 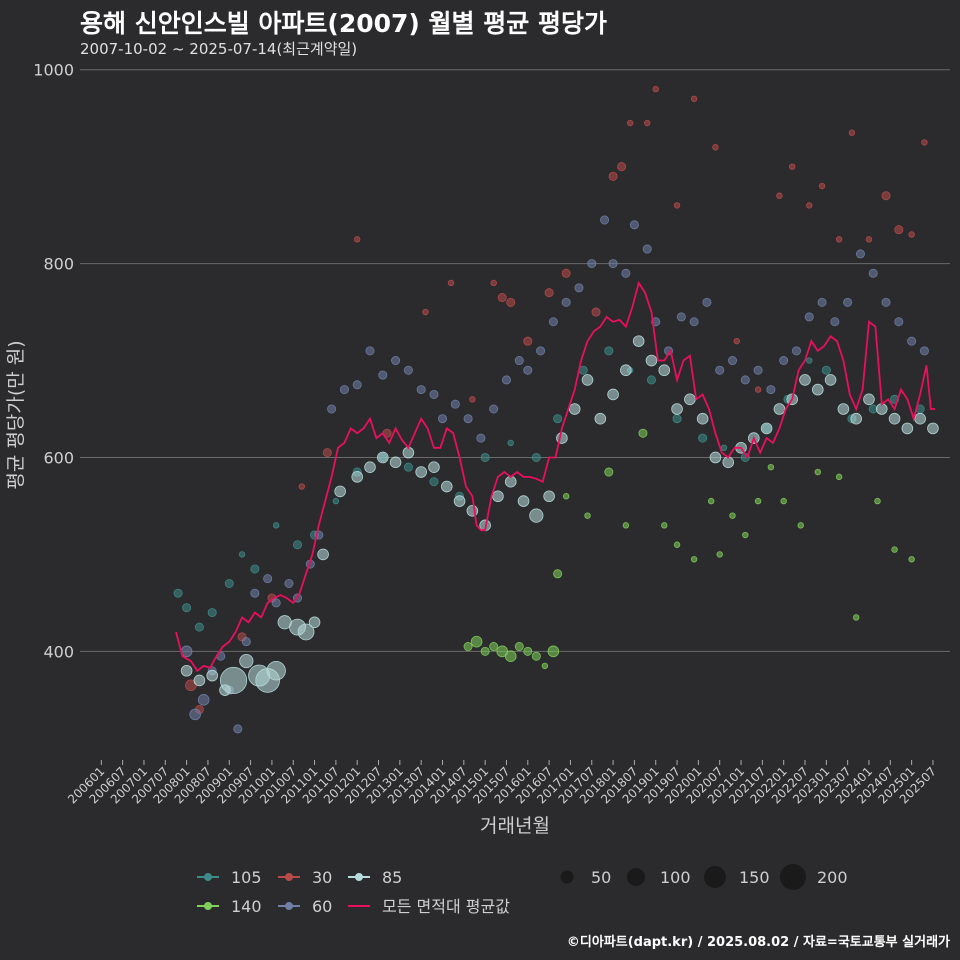 What do you see at coordinates (446, 906) in the screenshot?
I see `legend-label-avg: 모든 면적대 평균값` at bounding box center [446, 906].